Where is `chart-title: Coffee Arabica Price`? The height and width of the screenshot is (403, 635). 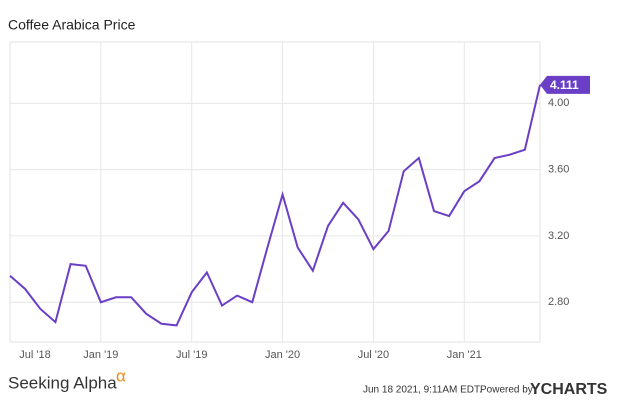
chart-title: Coffee Arabica Price is located at coordinates (72, 25).